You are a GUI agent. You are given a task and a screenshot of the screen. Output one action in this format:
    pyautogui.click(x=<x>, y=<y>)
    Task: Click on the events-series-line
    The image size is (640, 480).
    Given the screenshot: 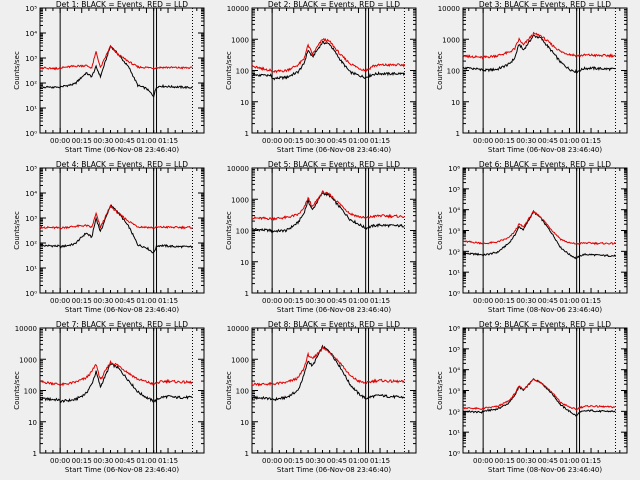 What is the action you would take?
    pyautogui.click(x=116, y=71)
    